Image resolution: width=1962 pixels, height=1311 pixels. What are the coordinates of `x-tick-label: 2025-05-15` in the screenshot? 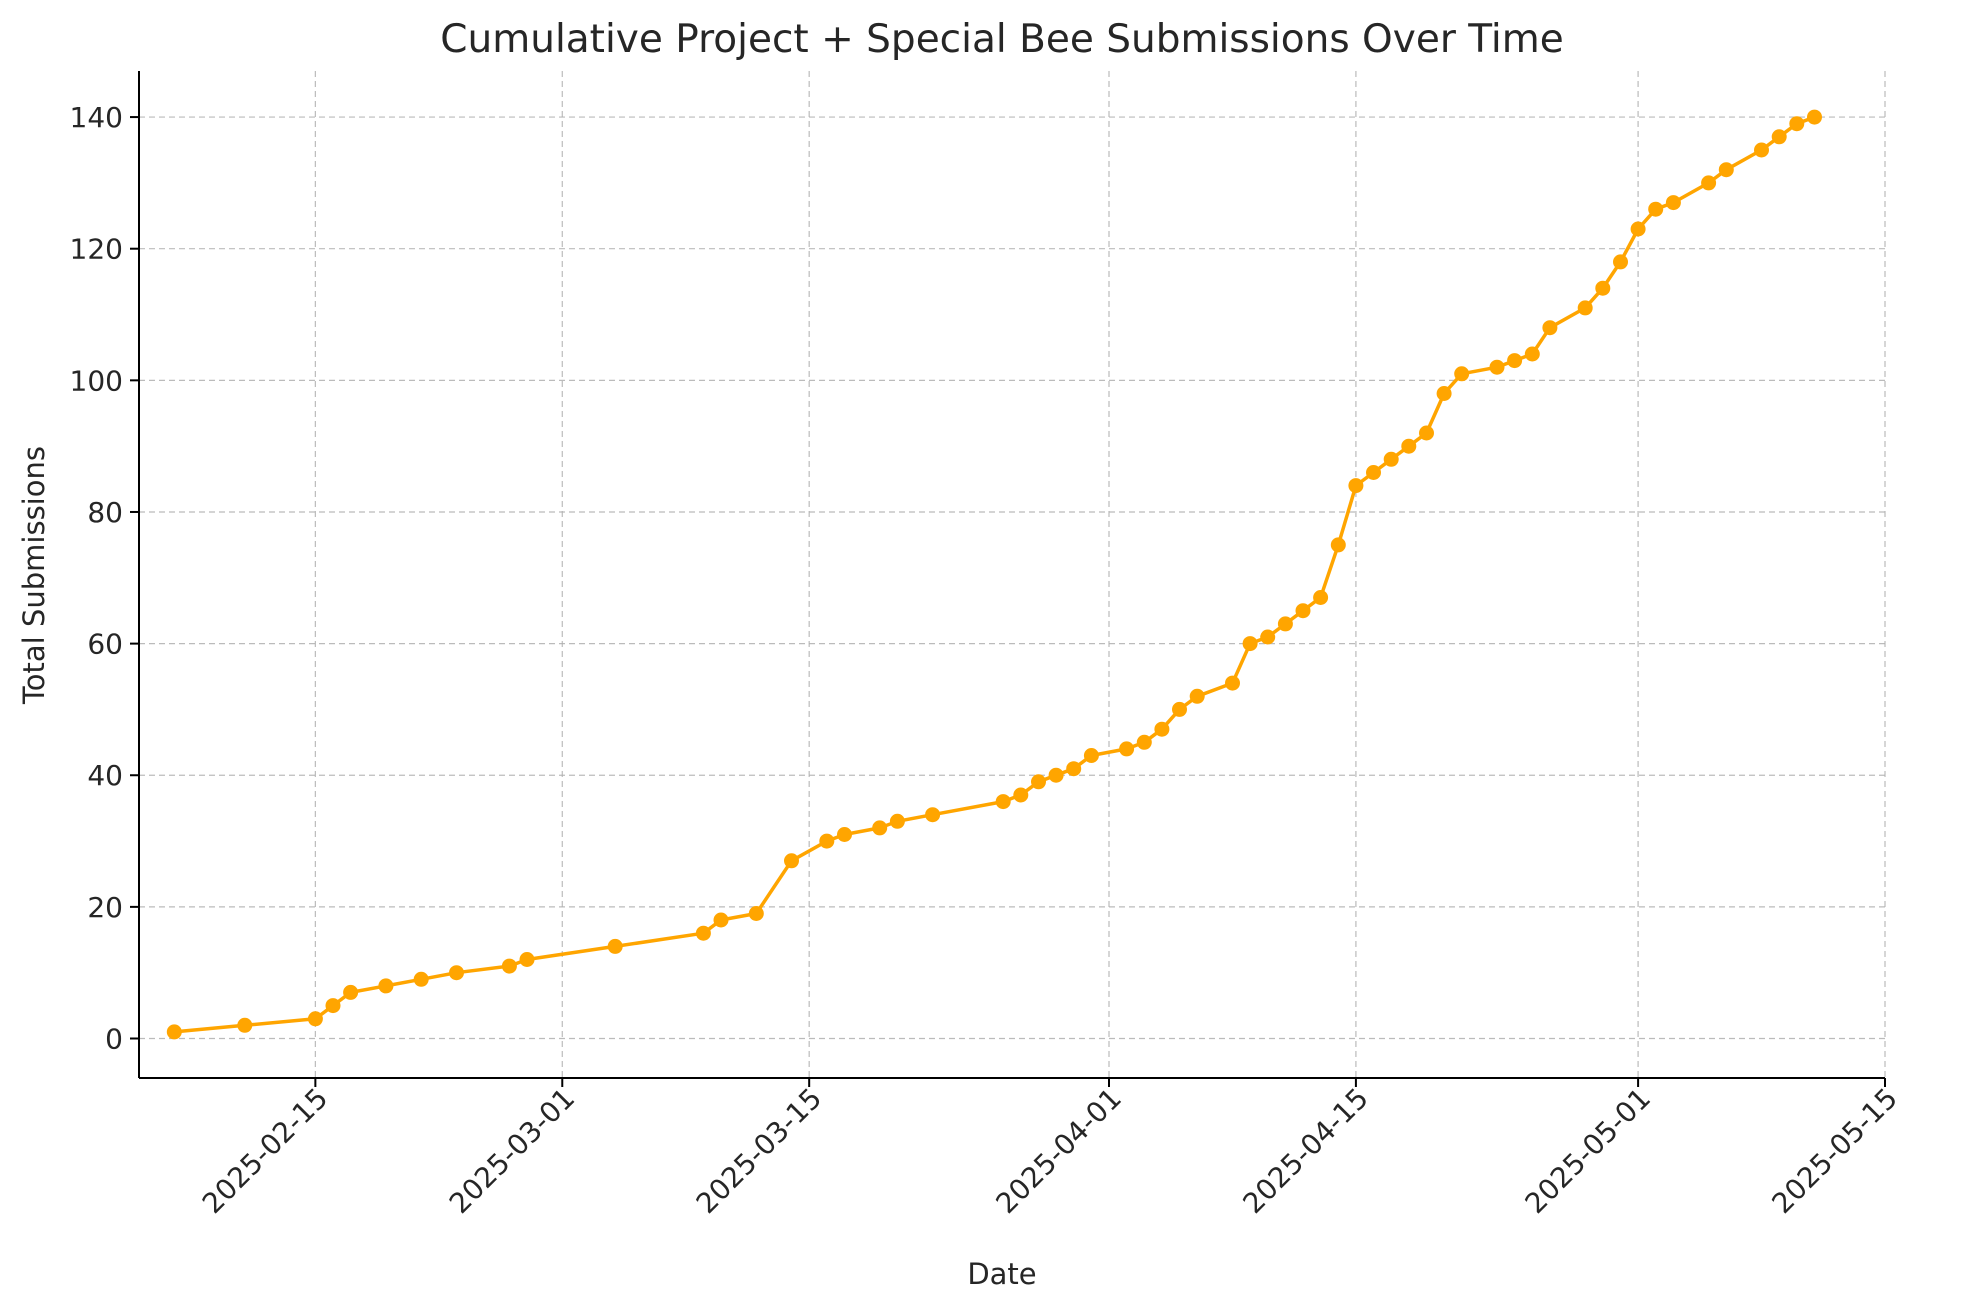 It's located at (1835, 1151).